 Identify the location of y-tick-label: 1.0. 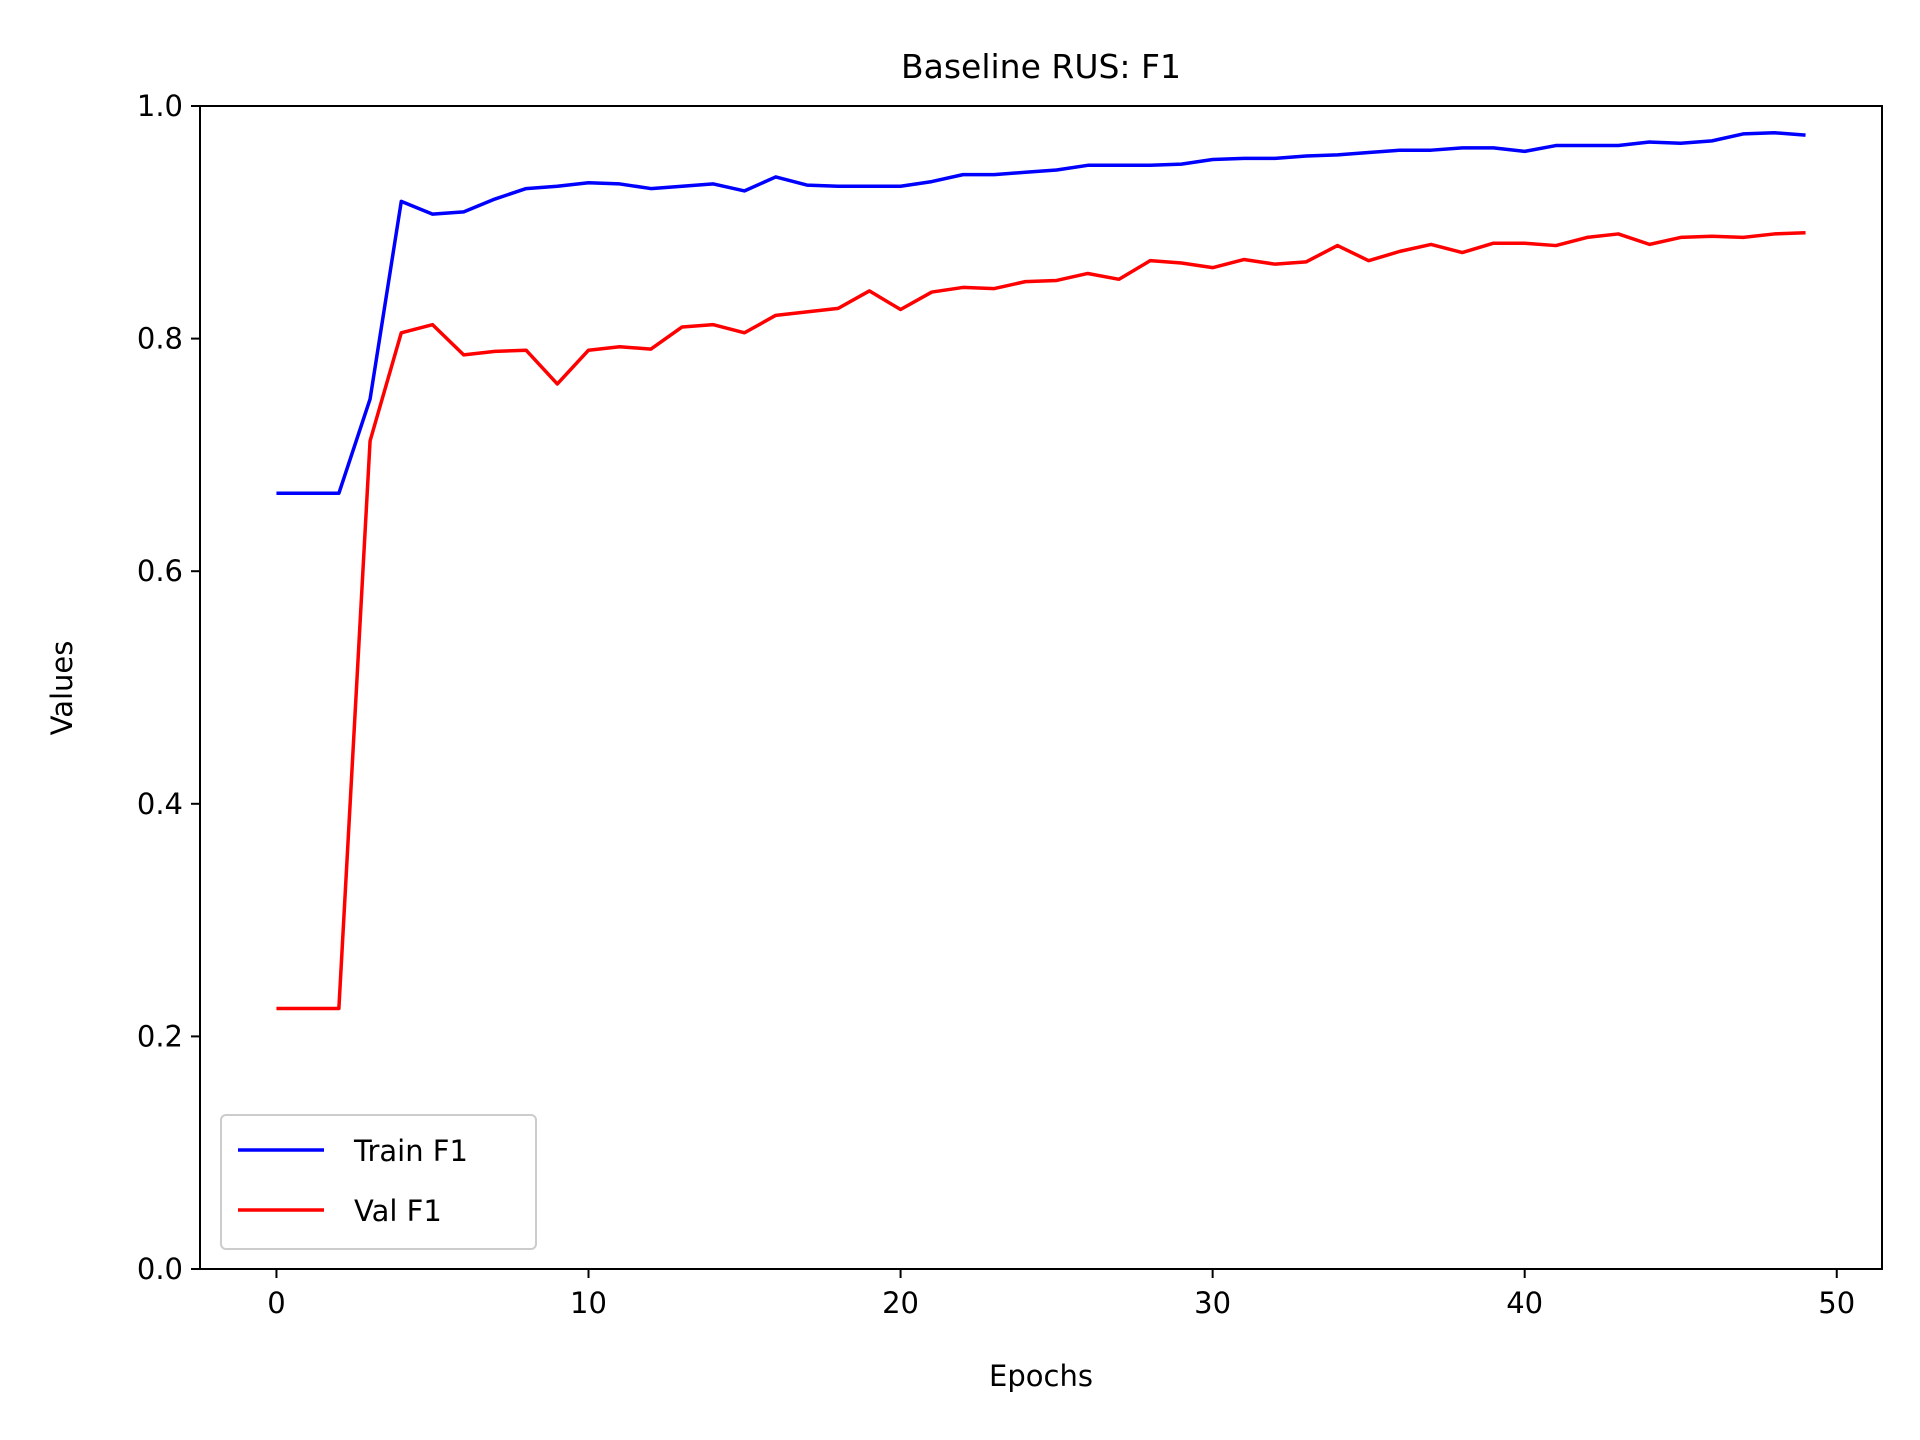
(160, 106).